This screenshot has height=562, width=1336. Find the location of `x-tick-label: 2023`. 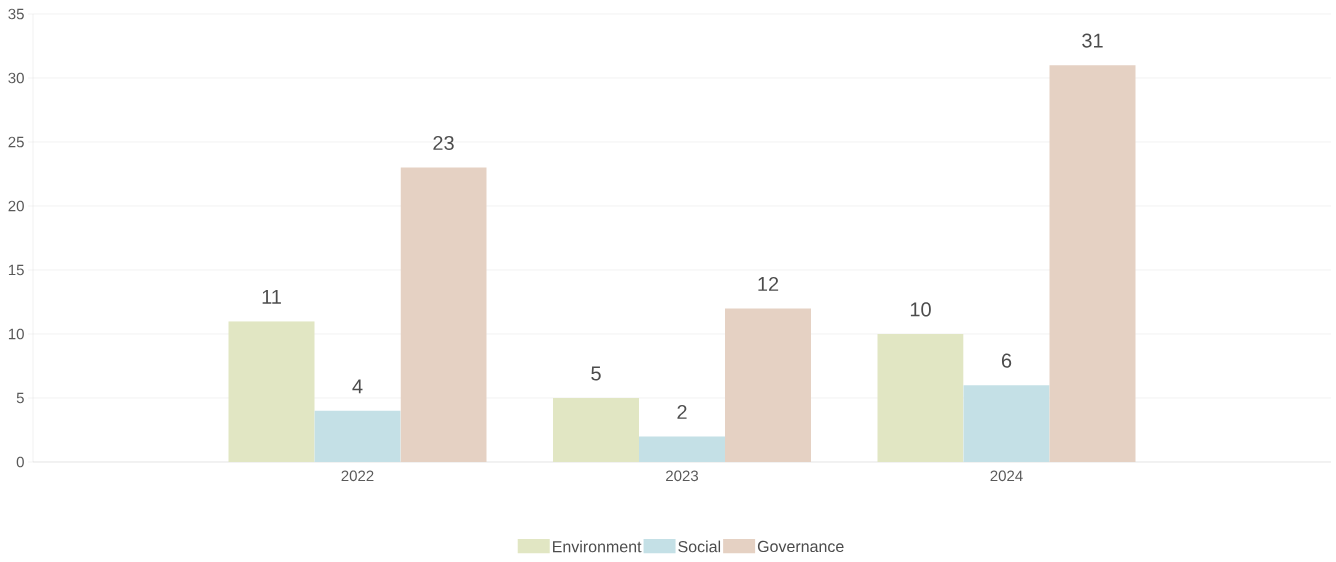

x-tick-label: 2023 is located at coordinates (682, 476).